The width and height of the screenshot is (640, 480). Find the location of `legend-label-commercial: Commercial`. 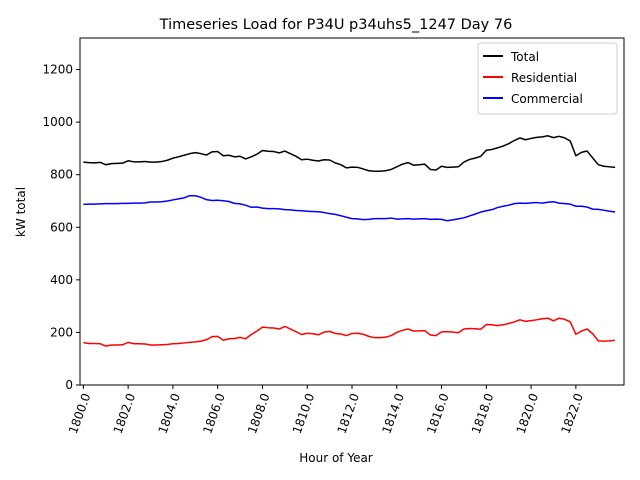

legend-label-commercial: Commercial is located at coordinates (547, 99).